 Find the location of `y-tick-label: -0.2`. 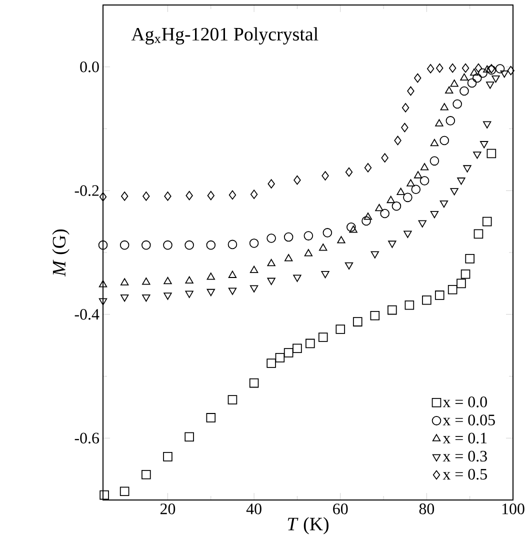

y-tick-label: -0.2 is located at coordinates (86, 190).